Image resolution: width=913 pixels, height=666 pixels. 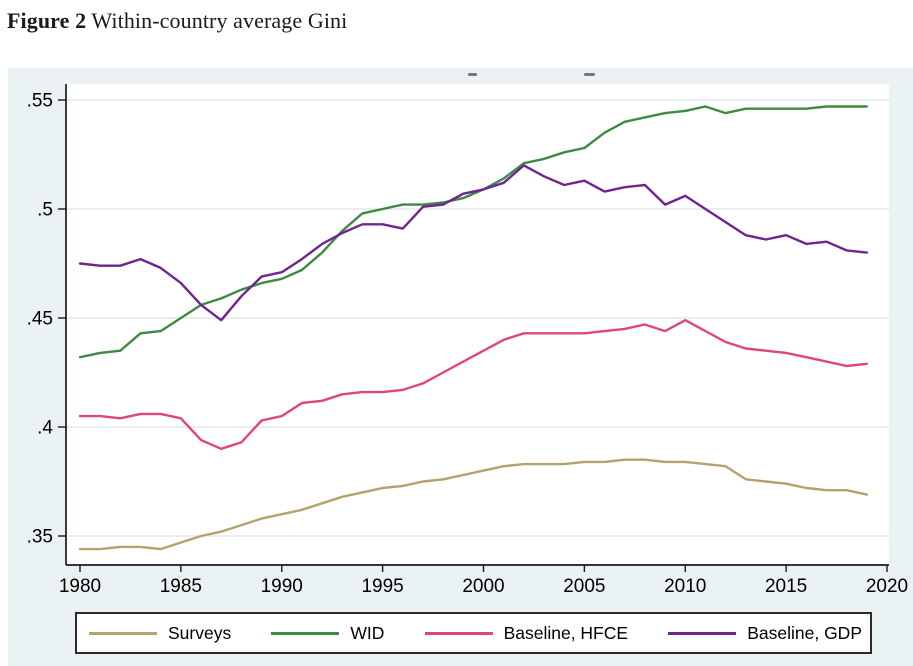 What do you see at coordinates (483, 586) in the screenshot?
I see `x-tick-label: 2000` at bounding box center [483, 586].